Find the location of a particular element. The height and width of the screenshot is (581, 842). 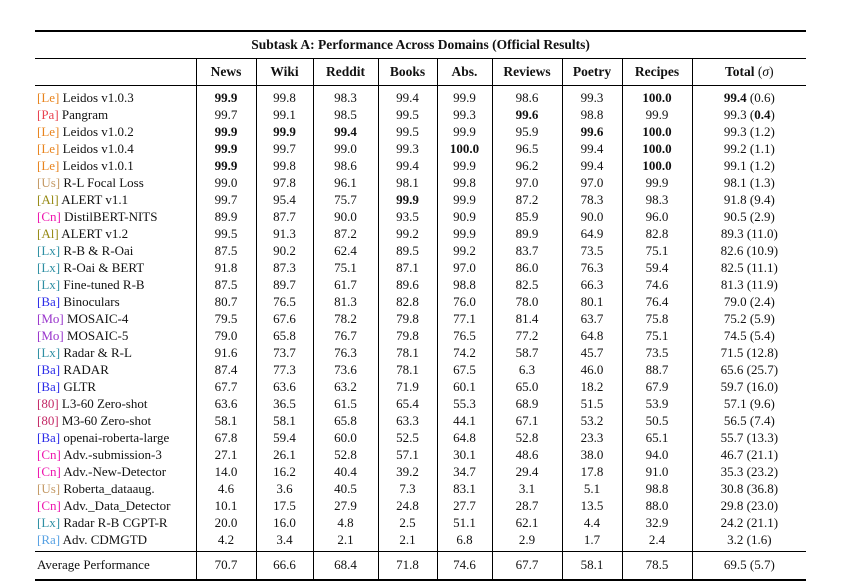

average-total-cell: 69.5 (5.7) is located at coordinates (749, 566).